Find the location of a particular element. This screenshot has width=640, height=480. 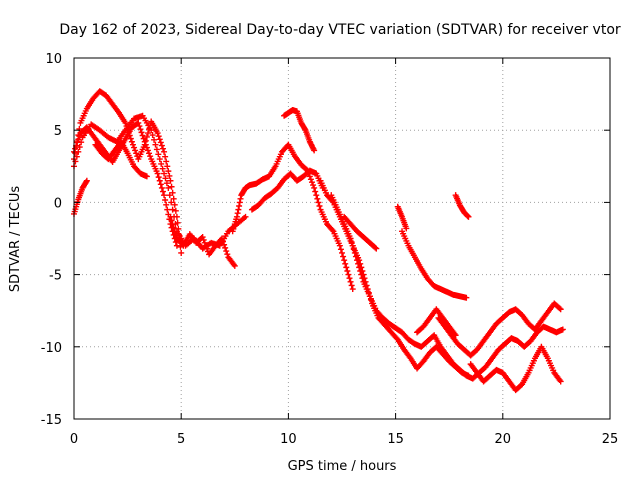

x-axis-label: GPS time / hours is located at coordinates (342, 466).